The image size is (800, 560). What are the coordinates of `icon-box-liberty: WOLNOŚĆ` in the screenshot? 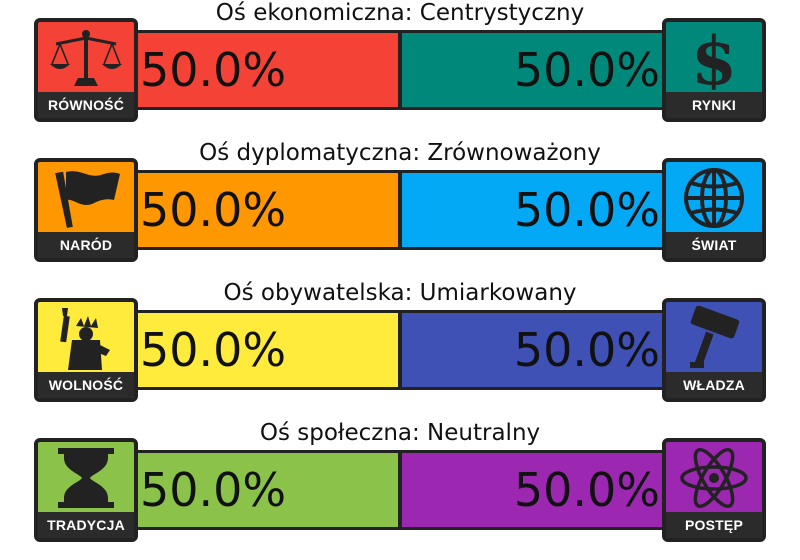 It's located at (86, 350).